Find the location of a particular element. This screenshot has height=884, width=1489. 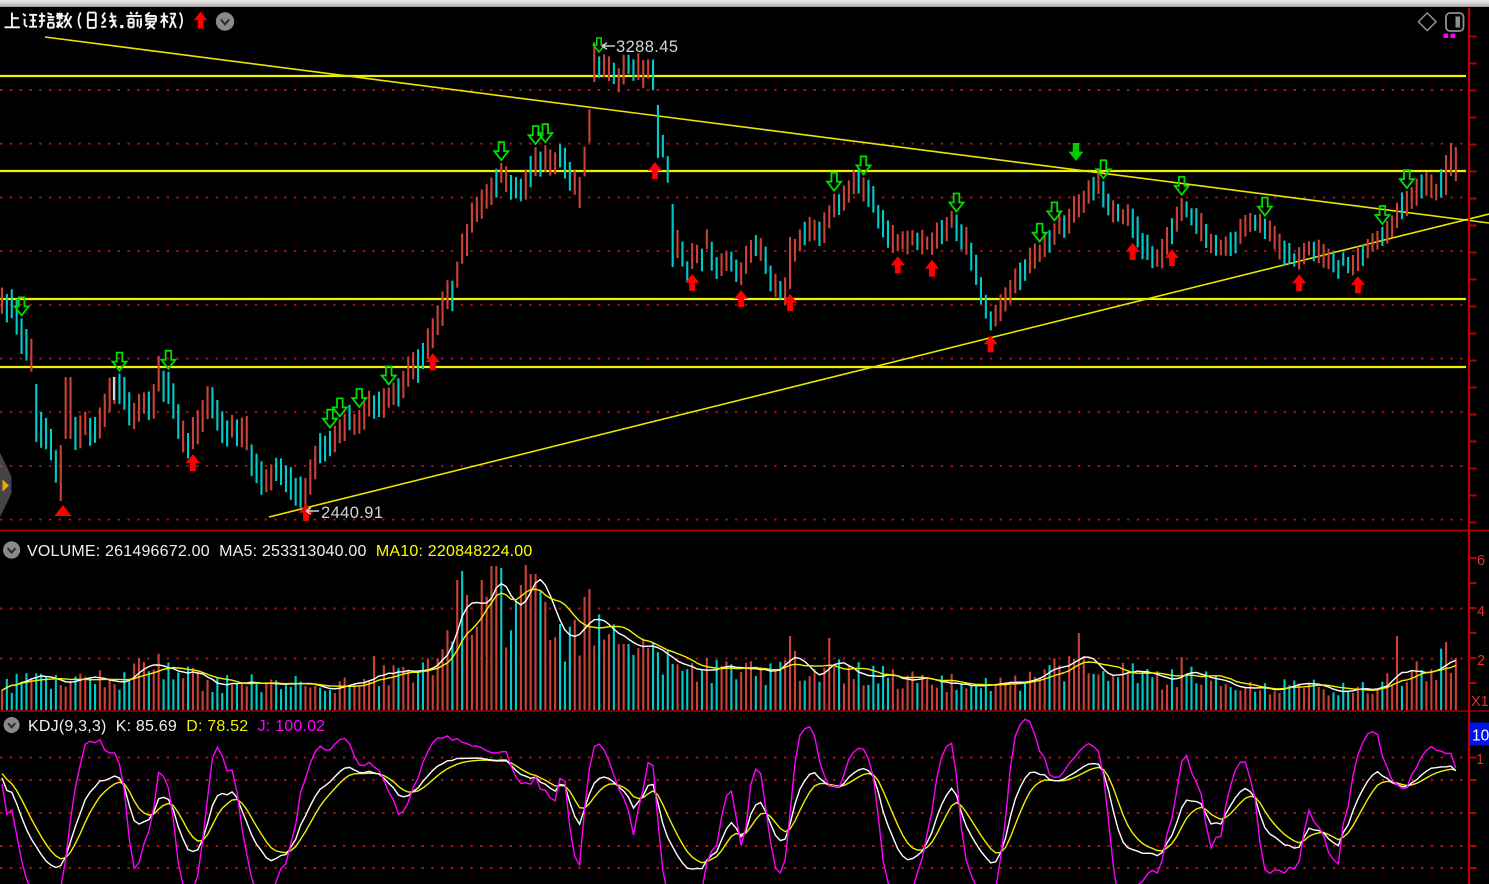

svg-text: 1 is located at coordinates (1480, 760).